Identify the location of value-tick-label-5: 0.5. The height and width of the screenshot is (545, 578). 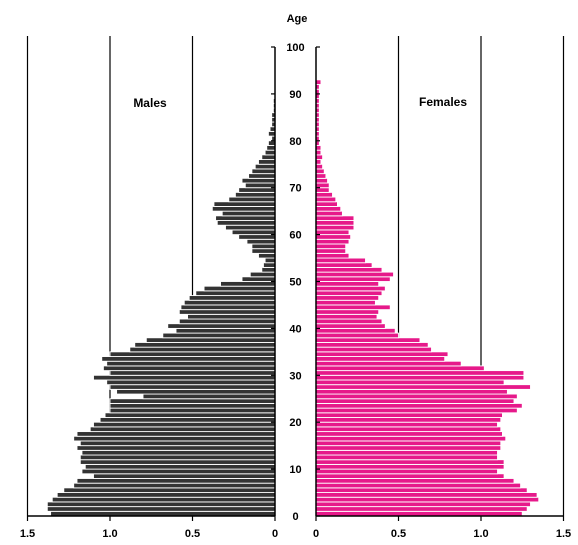
(398, 534).